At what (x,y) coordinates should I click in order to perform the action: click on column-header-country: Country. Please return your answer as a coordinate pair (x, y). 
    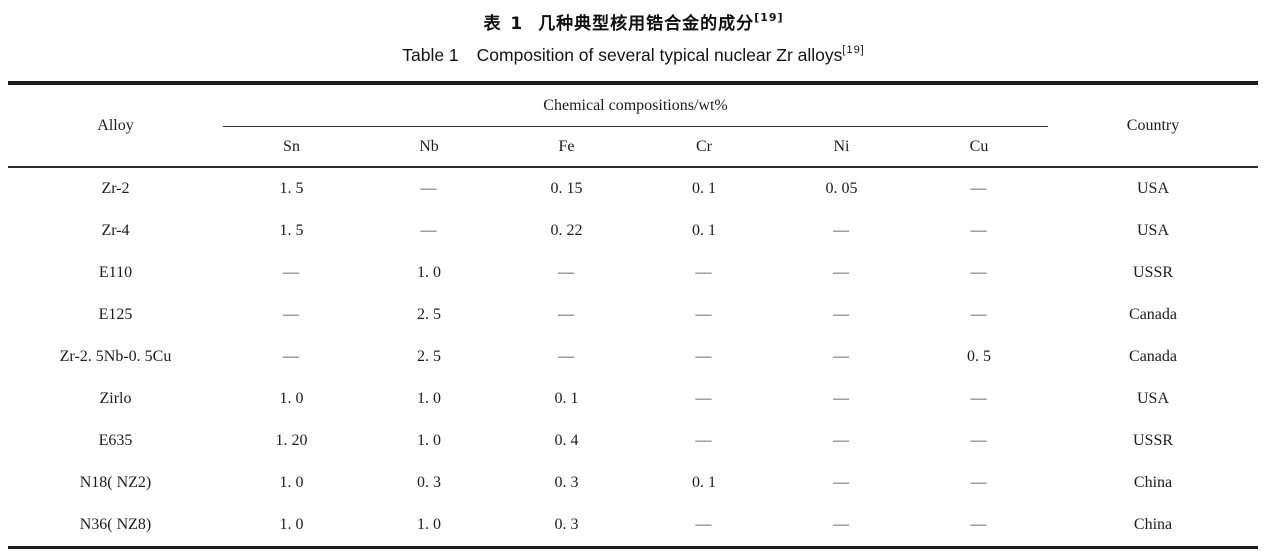
    Looking at the image, I should click on (1153, 125).